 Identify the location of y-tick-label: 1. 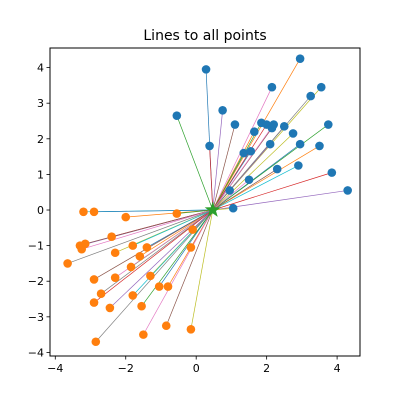
(40, 174).